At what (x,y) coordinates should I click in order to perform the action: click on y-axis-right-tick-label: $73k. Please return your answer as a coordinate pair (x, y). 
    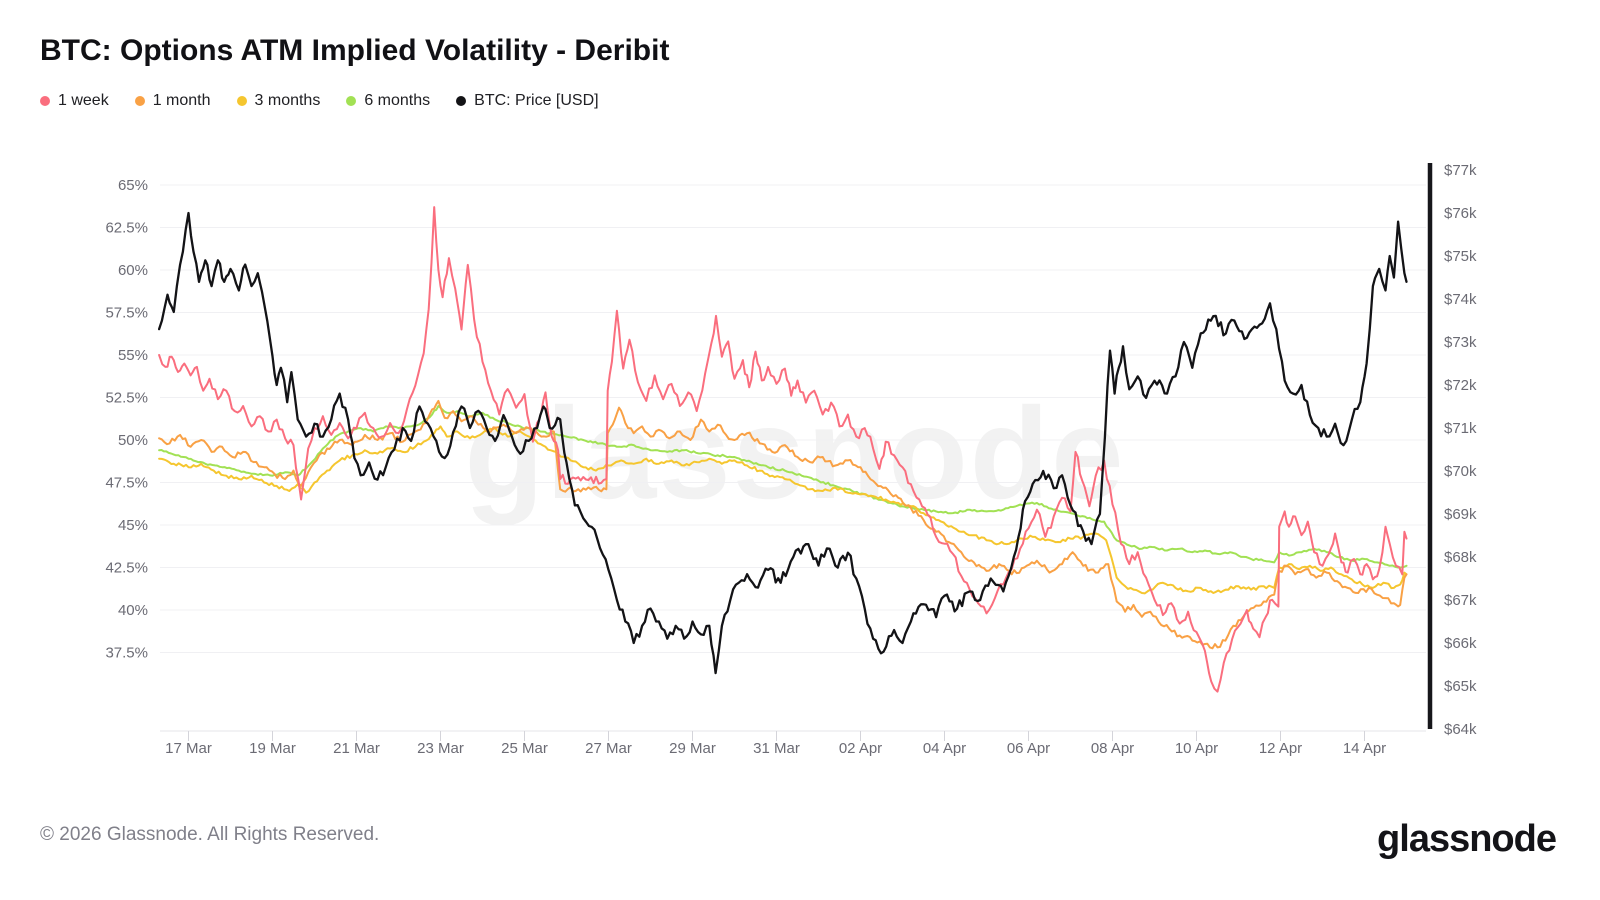
    Looking at the image, I should click on (1460, 342).